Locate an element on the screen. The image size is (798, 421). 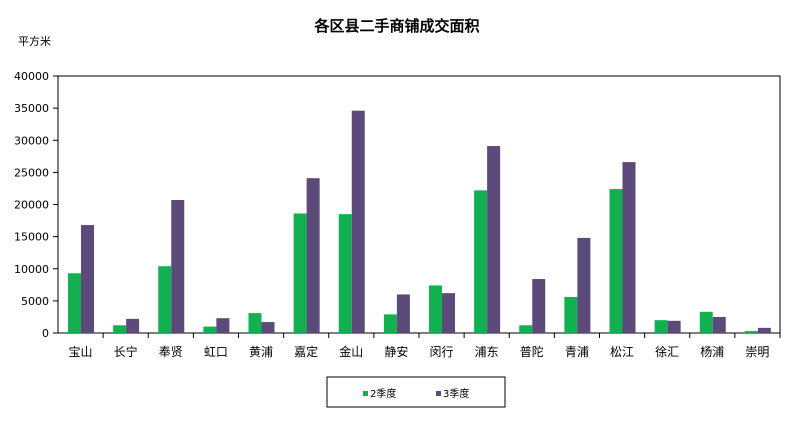
legend-swatch-3q is located at coordinates (438, 393).